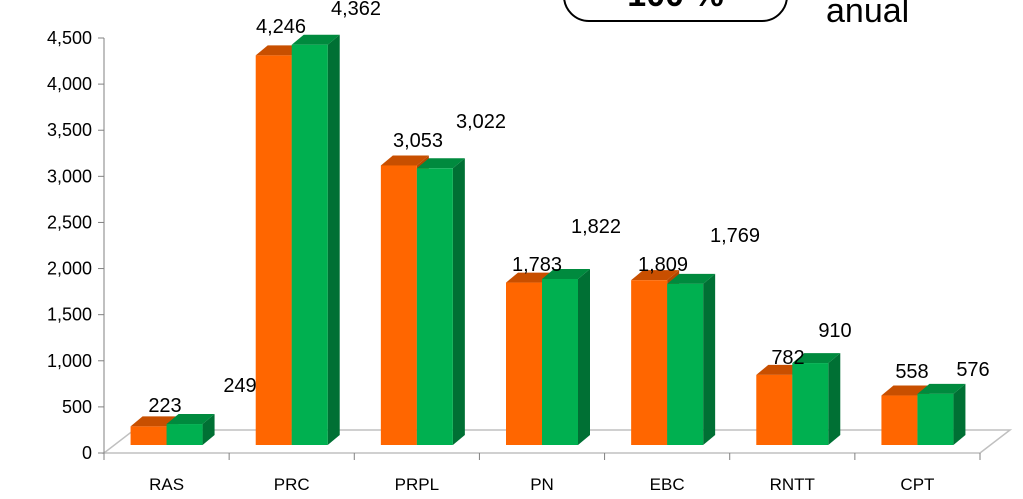 The height and width of the screenshot is (499, 1023). What do you see at coordinates (166, 484) in the screenshot?
I see `x-label-ras: RAS` at bounding box center [166, 484].